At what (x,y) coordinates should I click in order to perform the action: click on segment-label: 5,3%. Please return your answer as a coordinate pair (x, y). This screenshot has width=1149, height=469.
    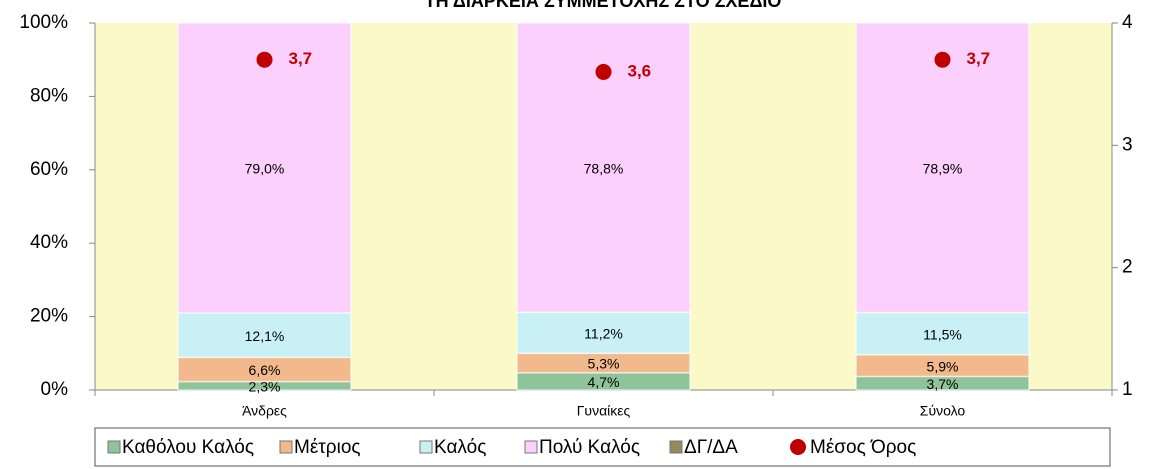
    Looking at the image, I should click on (604, 364).